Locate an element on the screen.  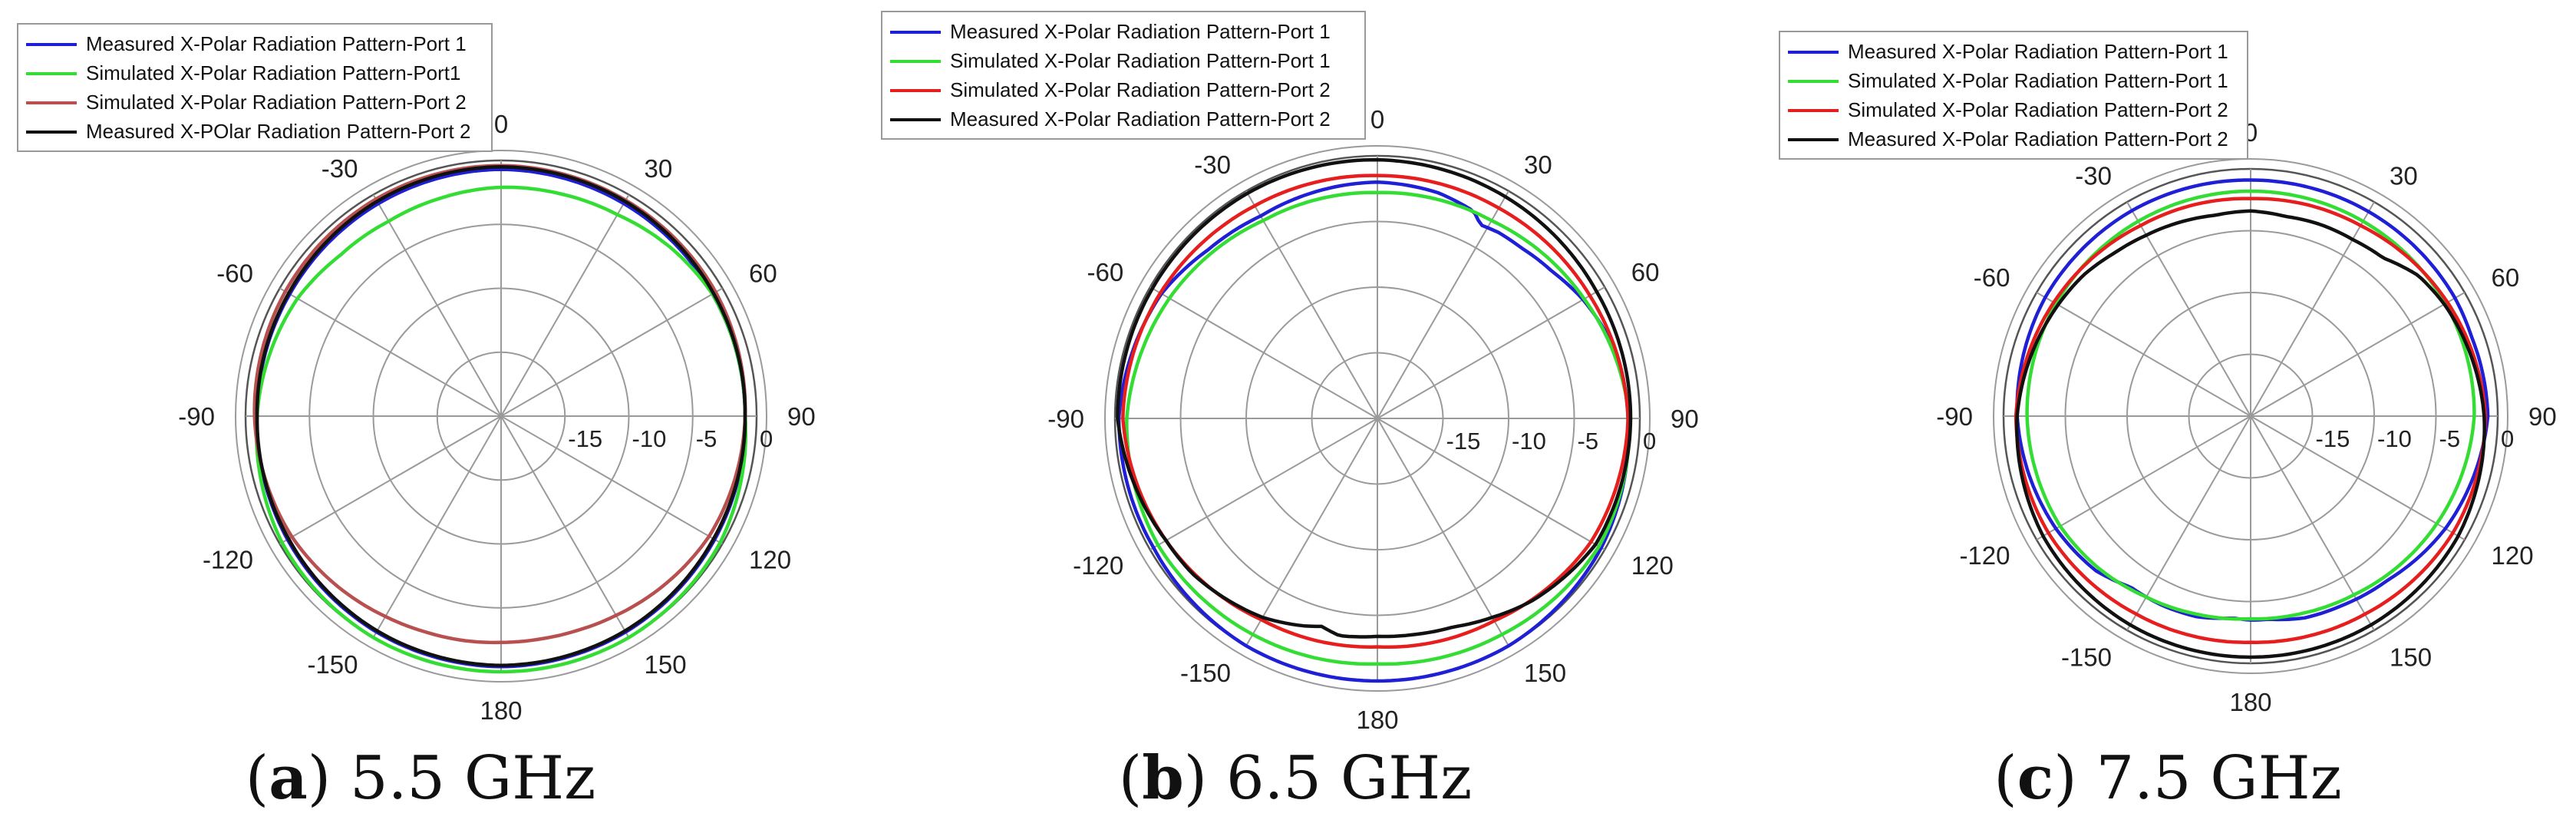
caption-letter: a is located at coordinates (288, 778).